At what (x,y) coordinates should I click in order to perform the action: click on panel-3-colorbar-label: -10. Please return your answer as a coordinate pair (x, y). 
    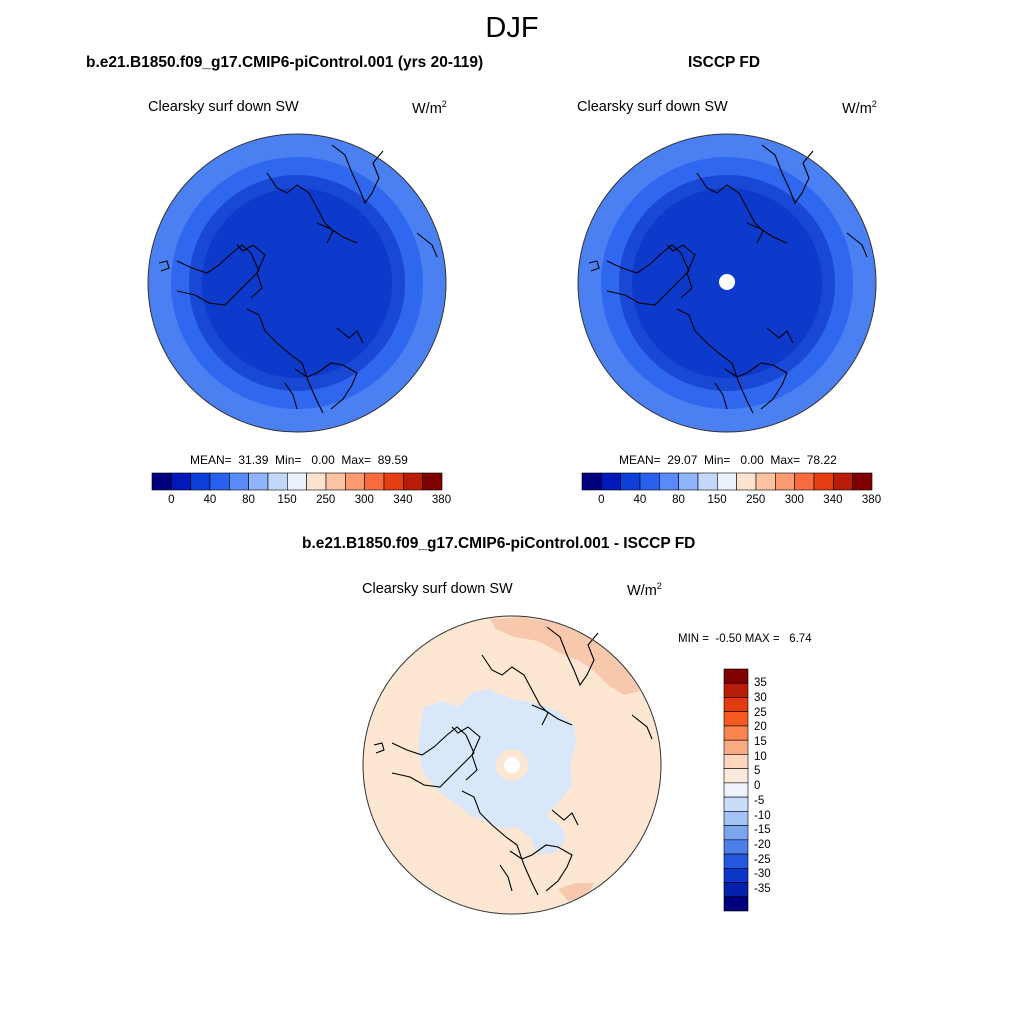
    Looking at the image, I should click on (762, 815).